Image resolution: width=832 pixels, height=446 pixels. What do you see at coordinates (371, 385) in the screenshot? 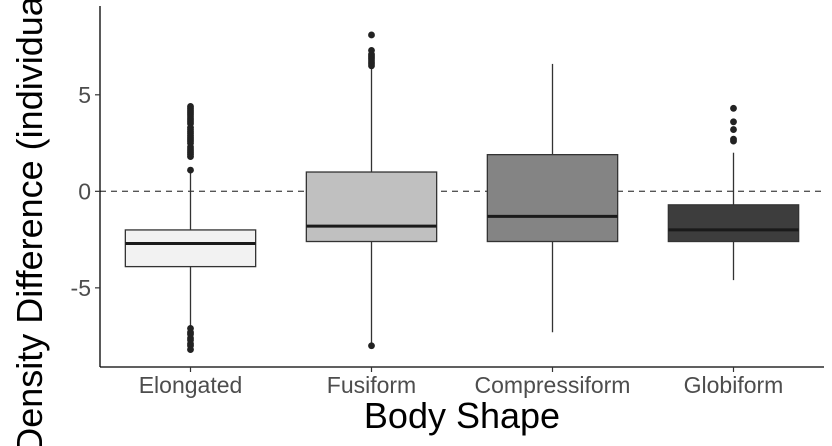
I see `x-tick-label: Fusiform` at bounding box center [371, 385].